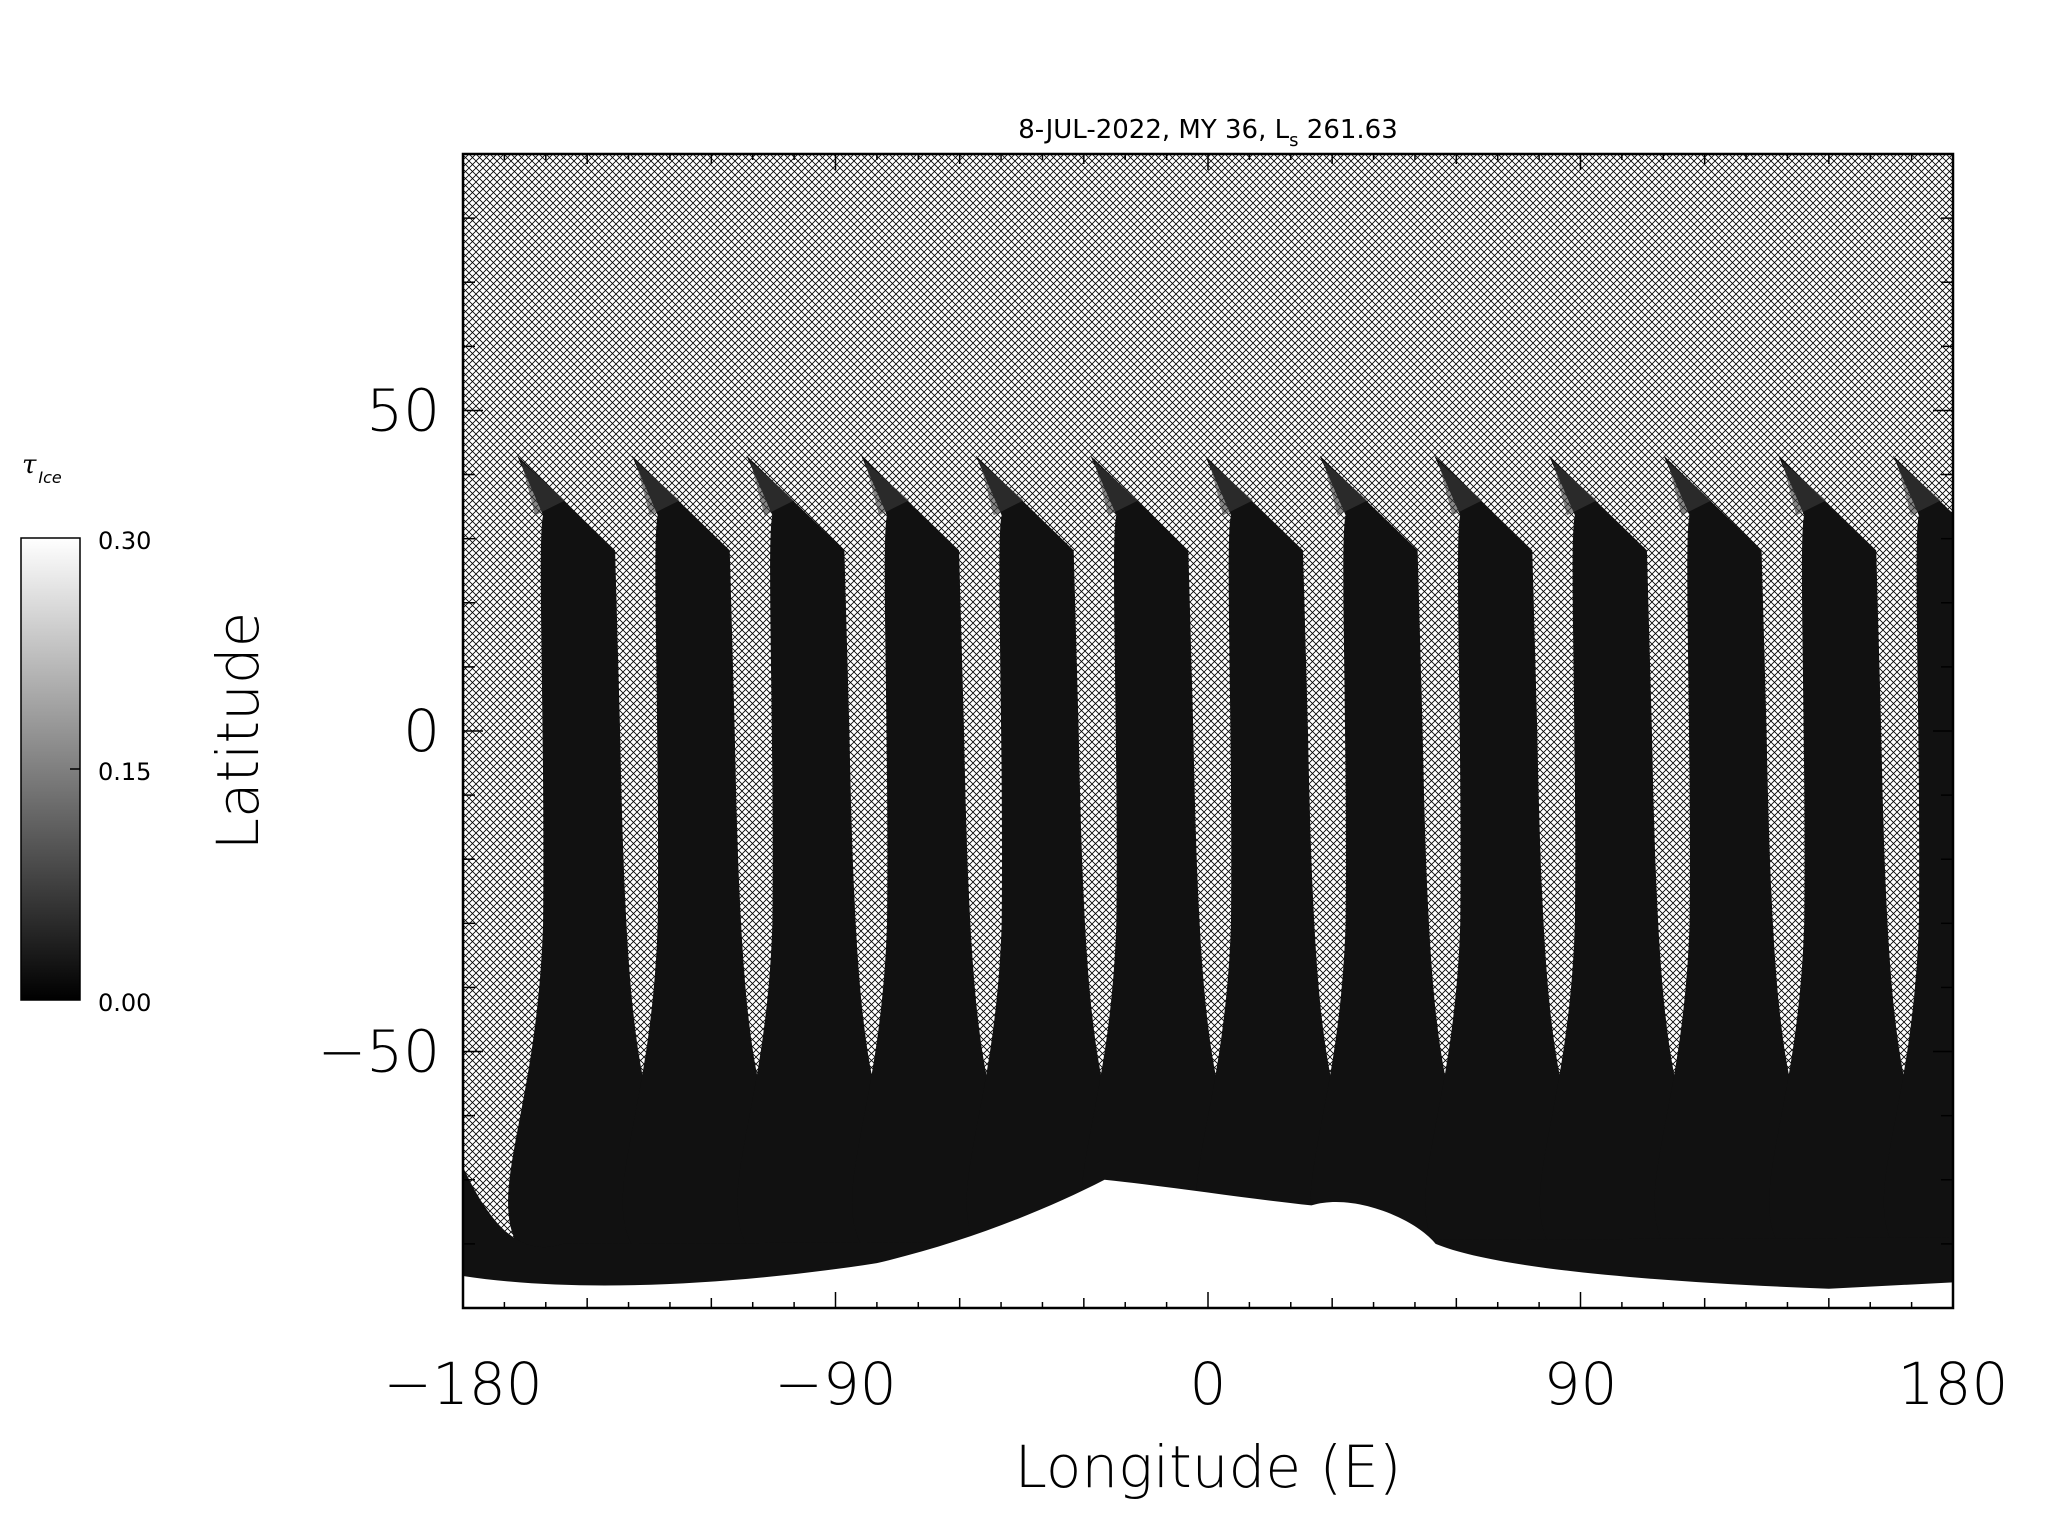  Describe the element at coordinates (543, 488) in the screenshot. I see `swath-1-tip` at that location.